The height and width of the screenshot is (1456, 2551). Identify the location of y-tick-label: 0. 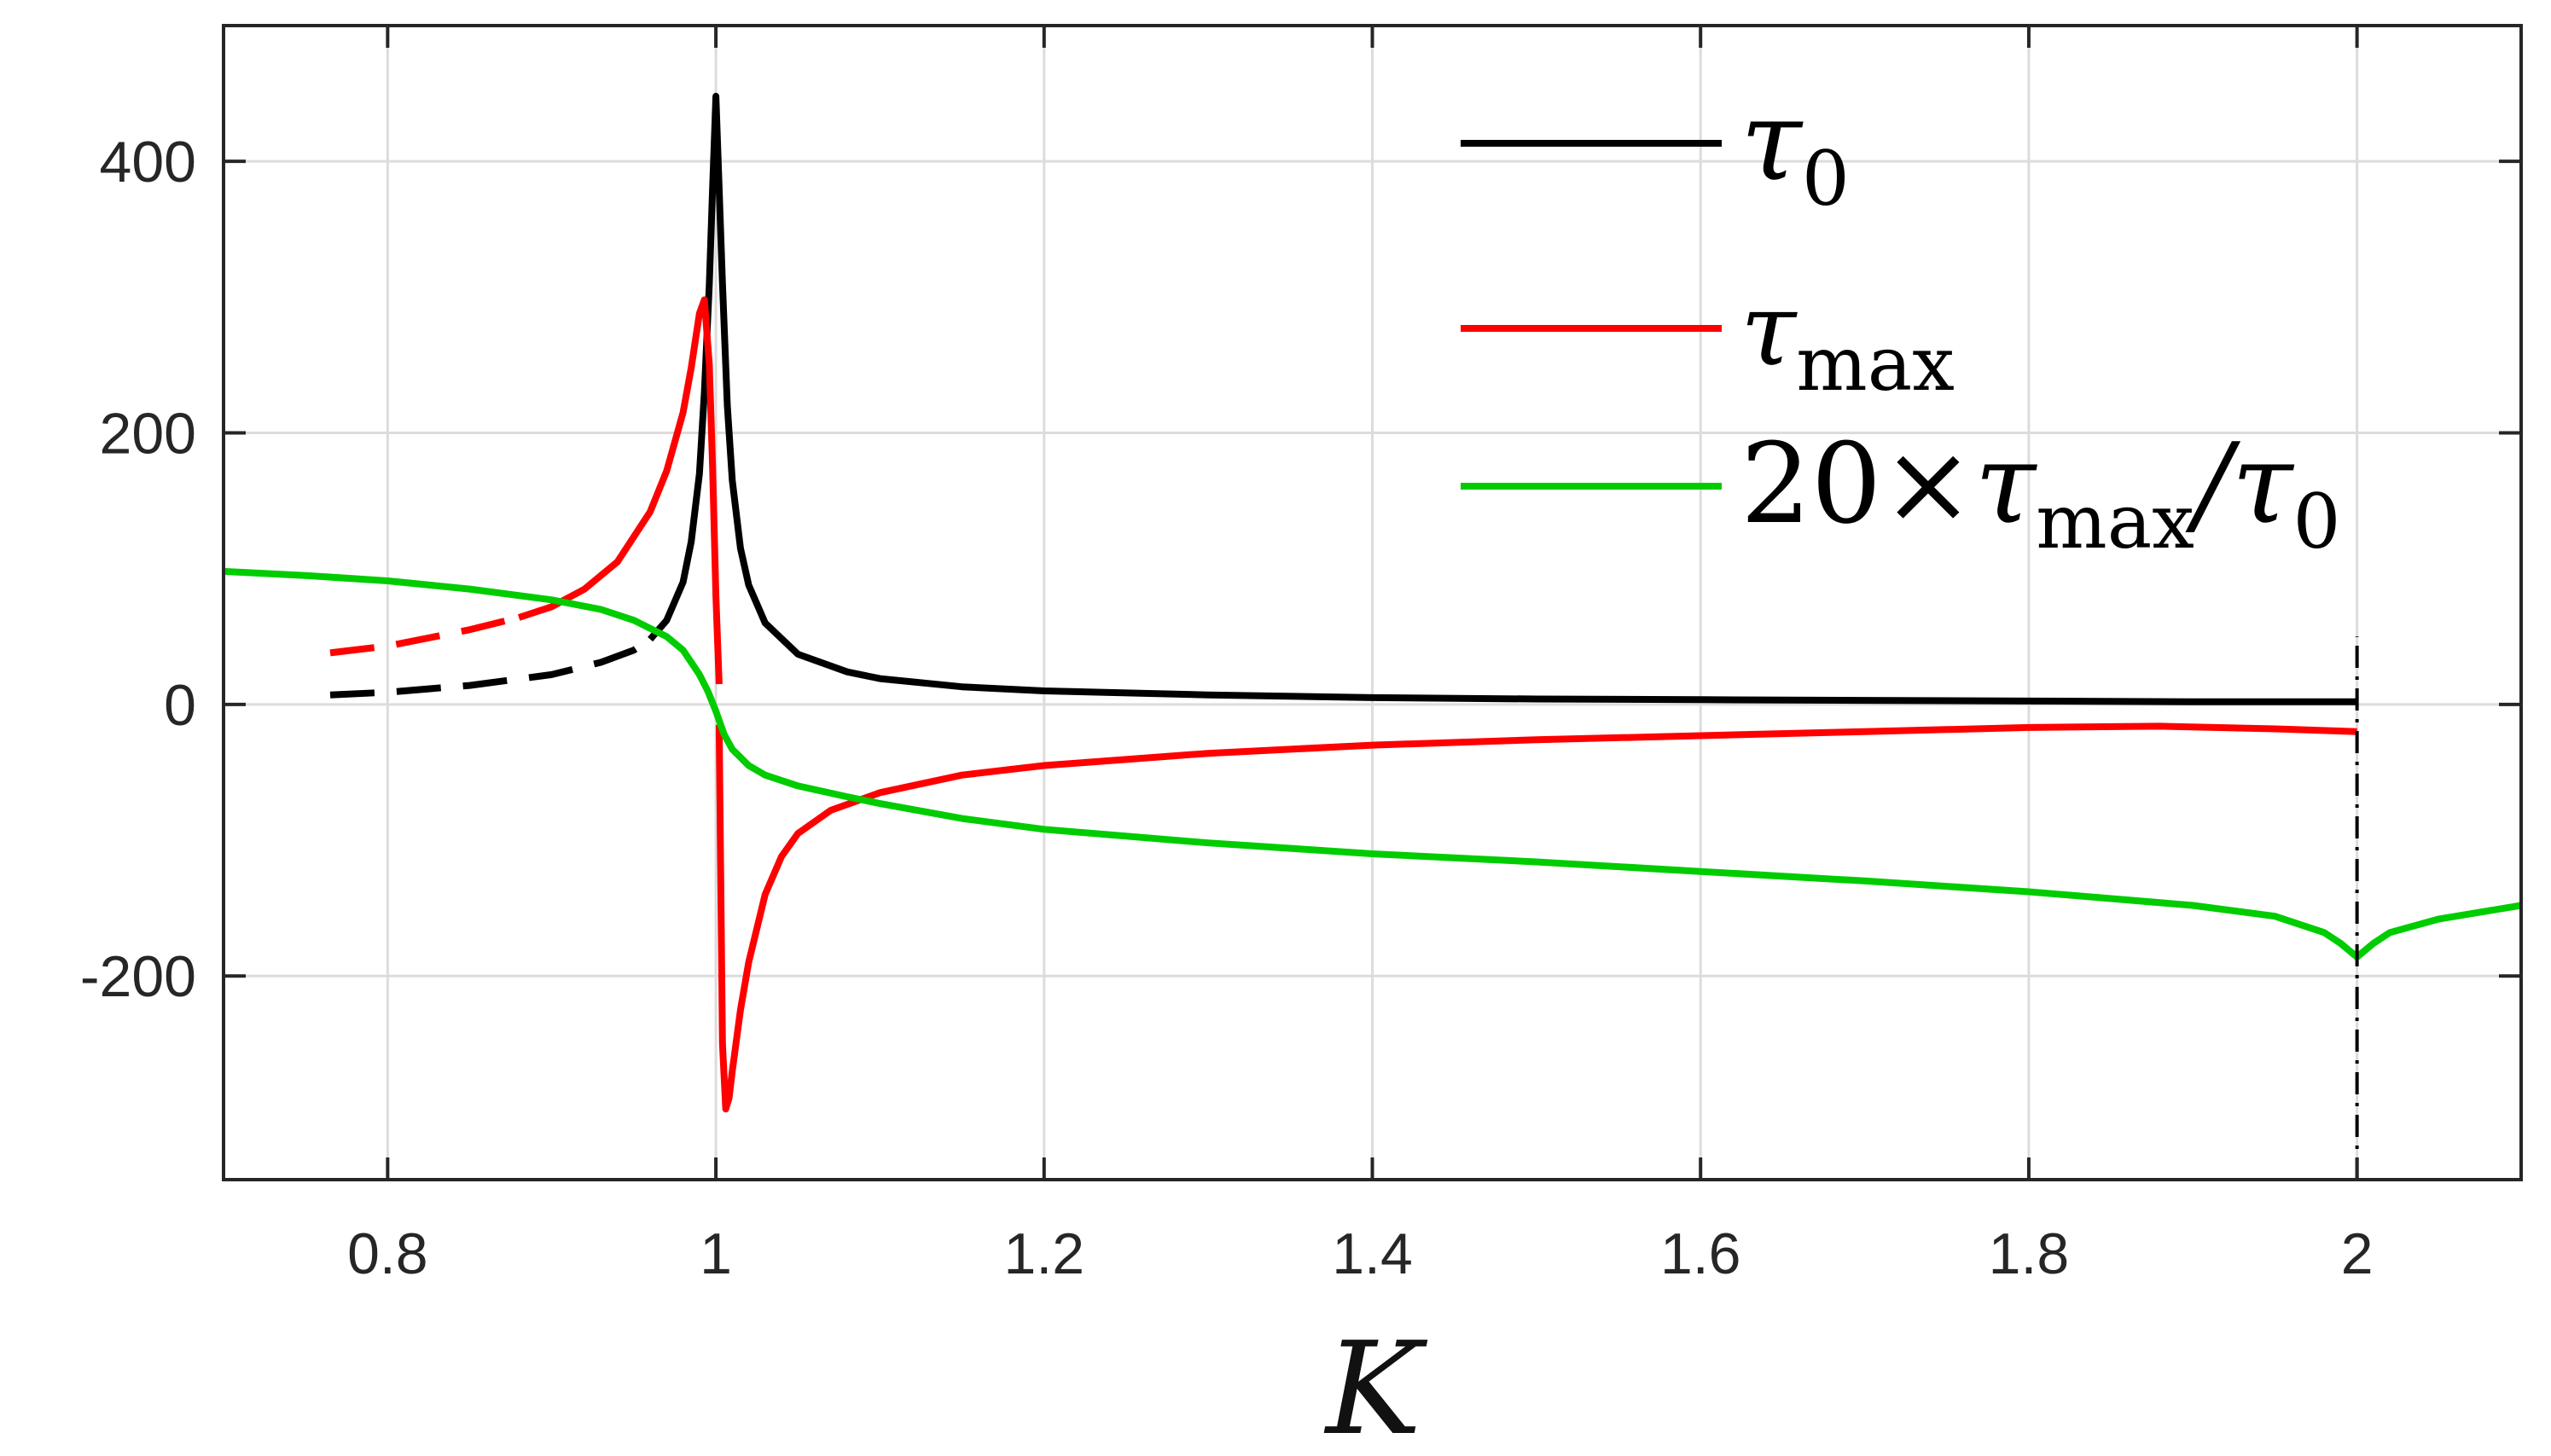
(180, 705).